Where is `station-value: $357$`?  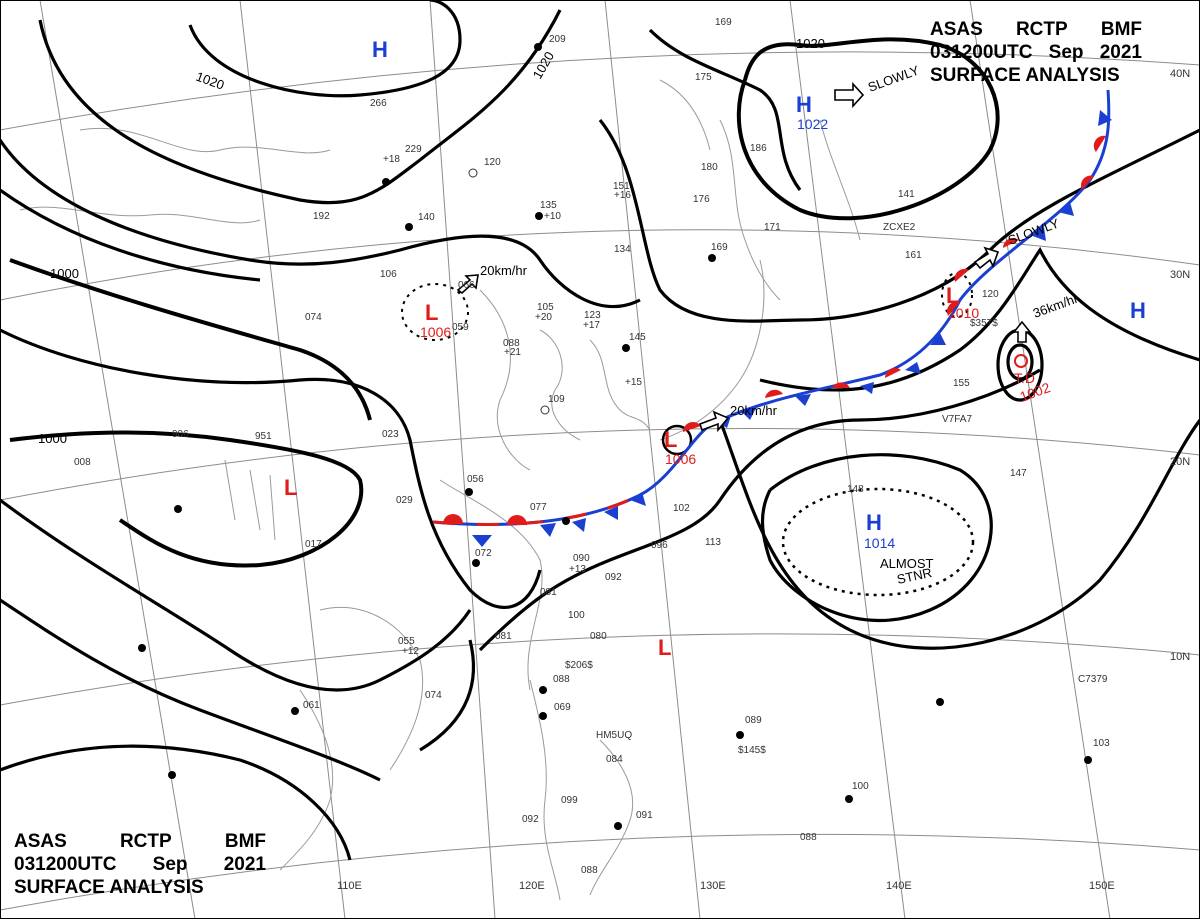
station-value: $357$ is located at coordinates (984, 323).